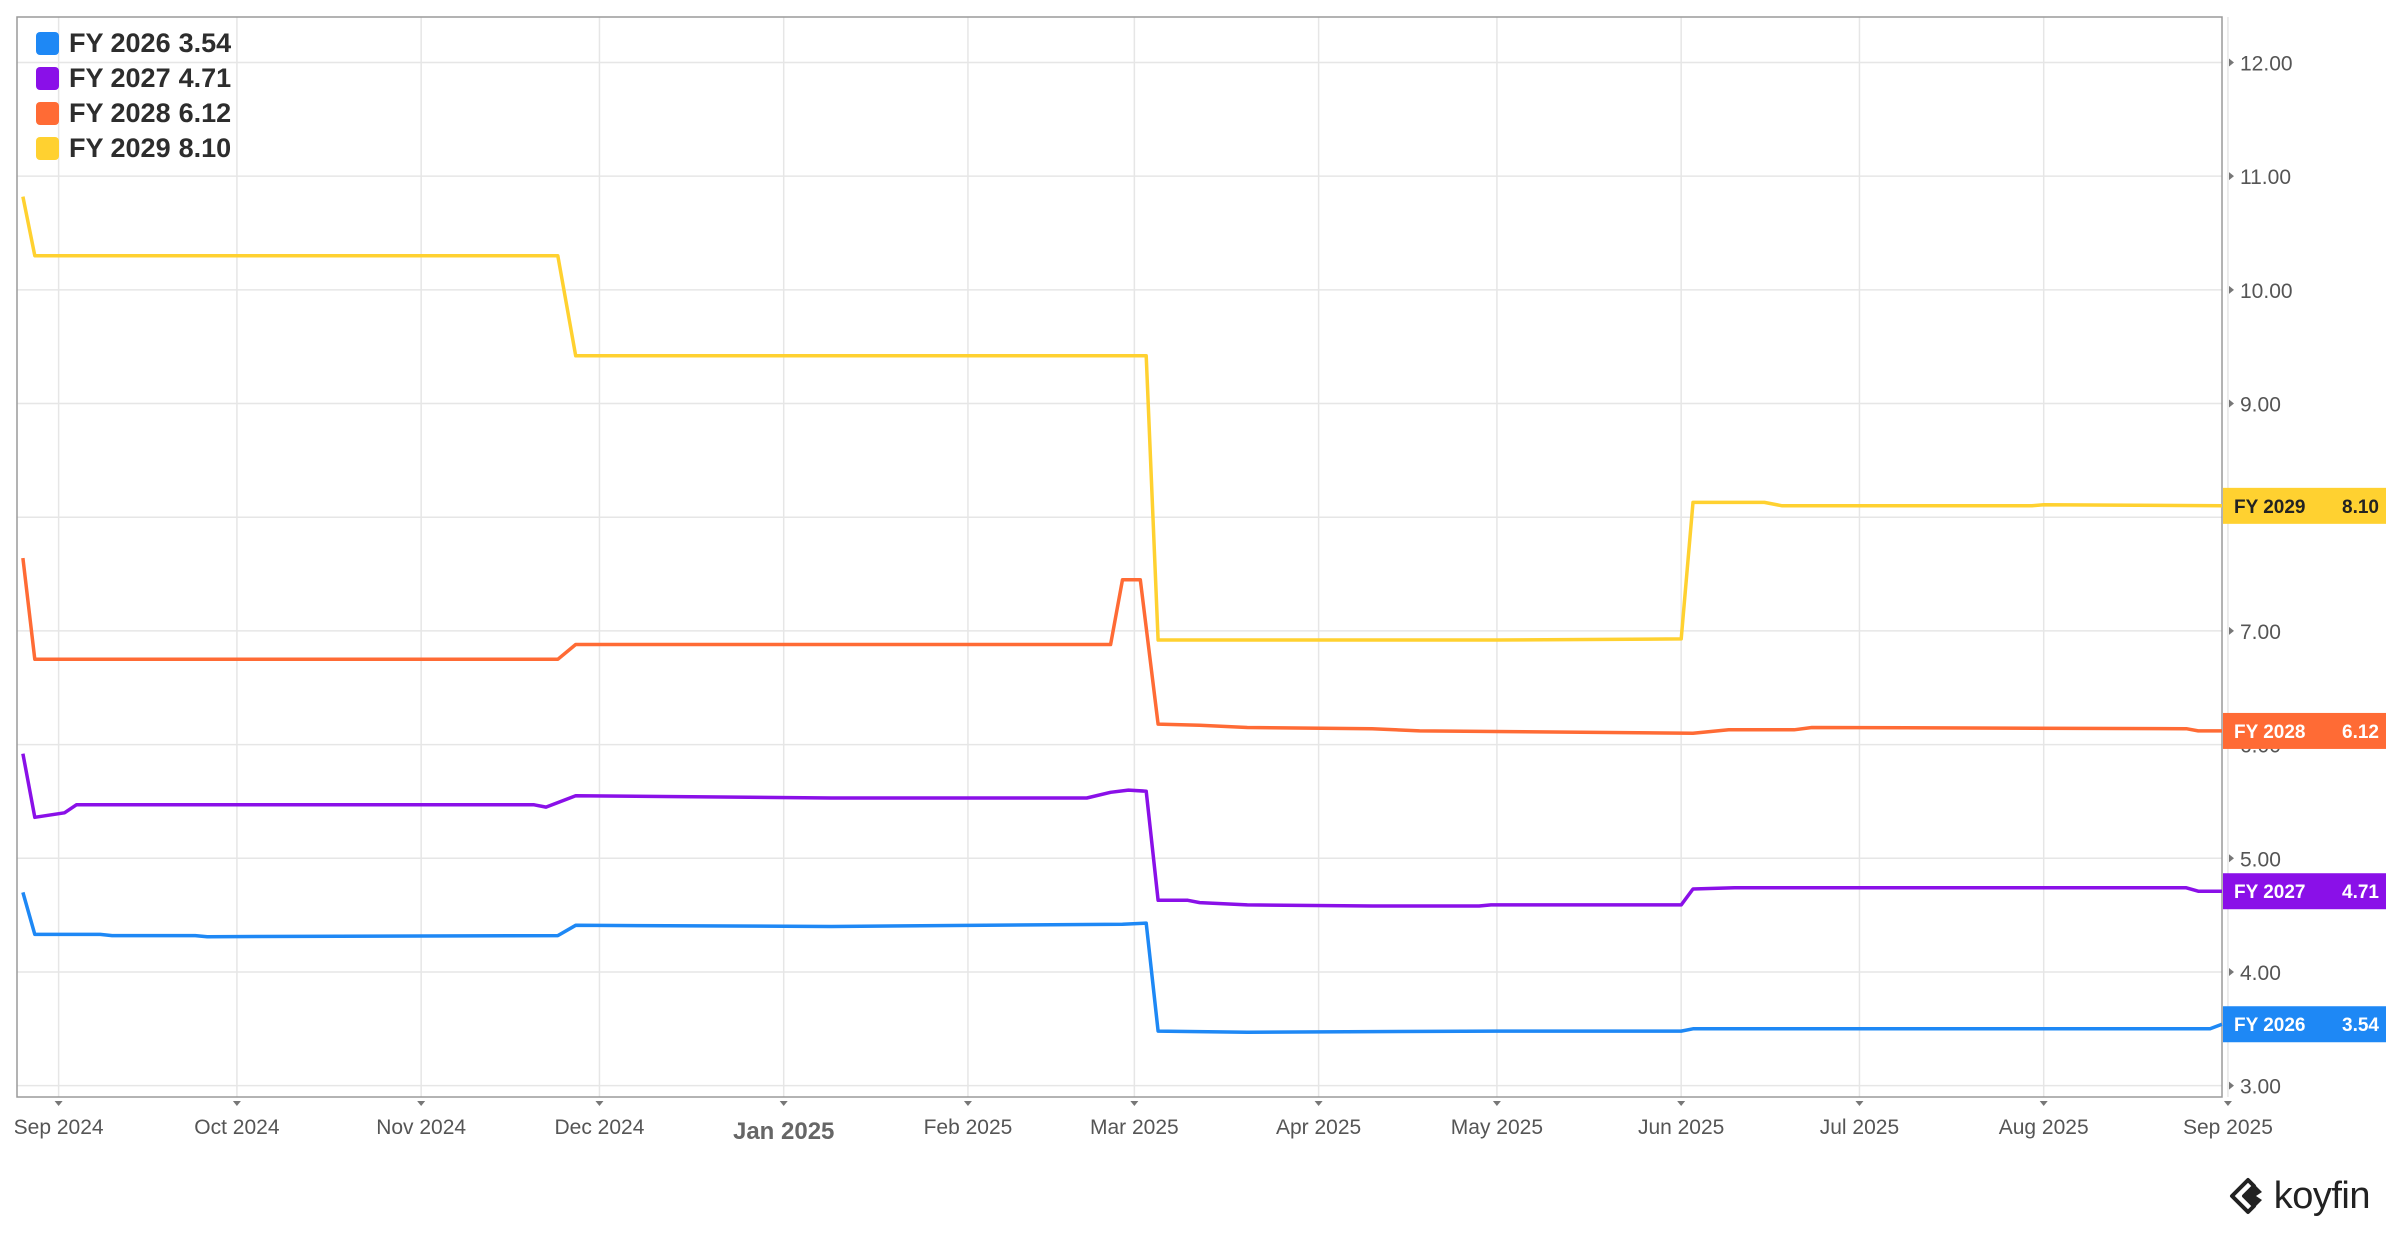 The height and width of the screenshot is (1240, 2400). I want to click on y-tick-label: 3.00, so click(2260, 1087).